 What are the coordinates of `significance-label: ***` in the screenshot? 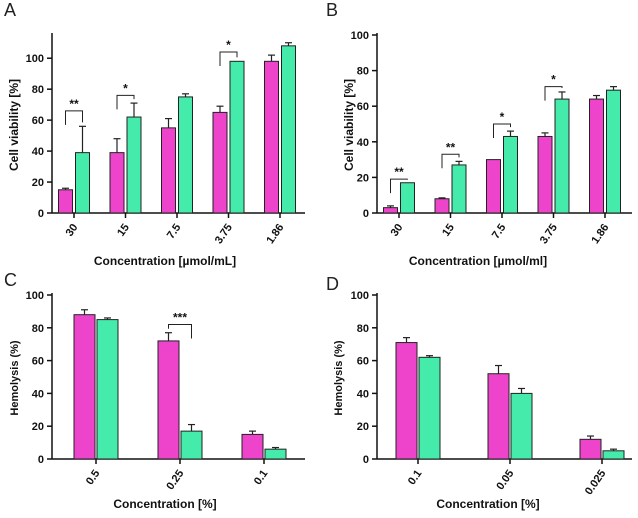 It's located at (180, 318).